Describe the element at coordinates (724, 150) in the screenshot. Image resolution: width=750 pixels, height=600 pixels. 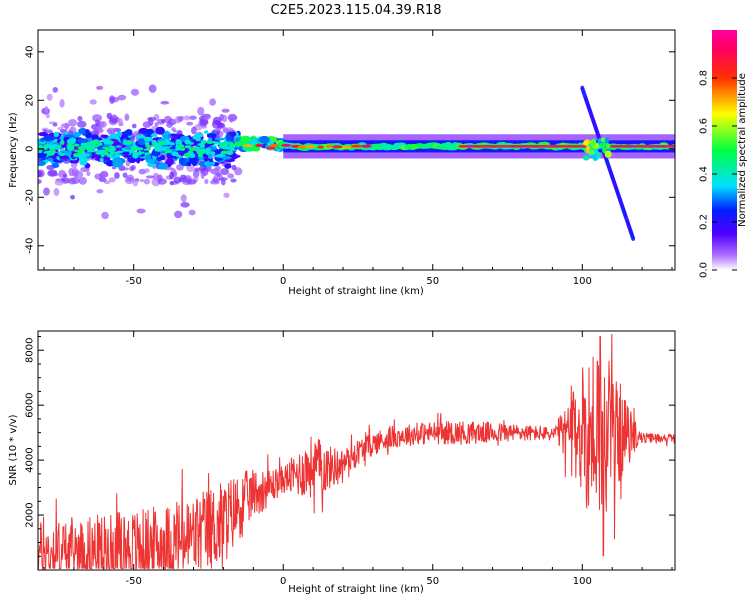
I see `colorbar` at that location.